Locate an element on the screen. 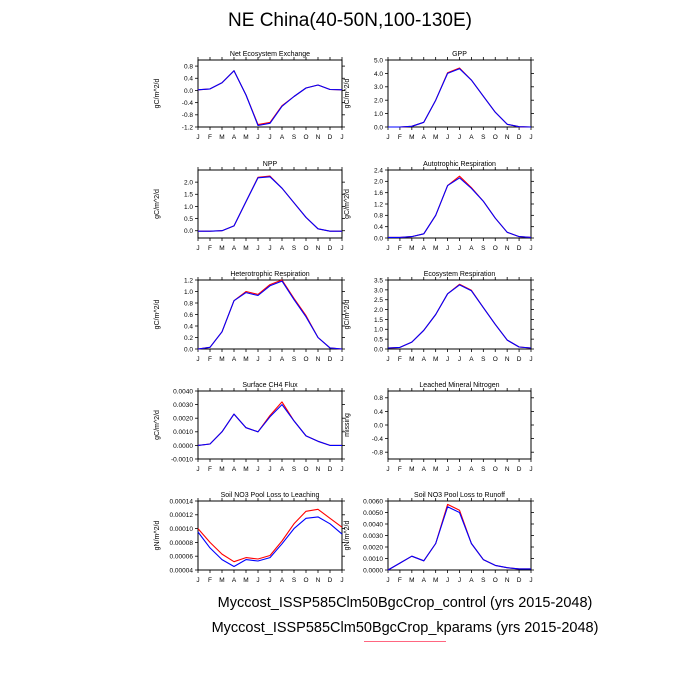 The width and height of the screenshot is (700, 700). panel-2-xtick-label: D is located at coordinates (519, 137).